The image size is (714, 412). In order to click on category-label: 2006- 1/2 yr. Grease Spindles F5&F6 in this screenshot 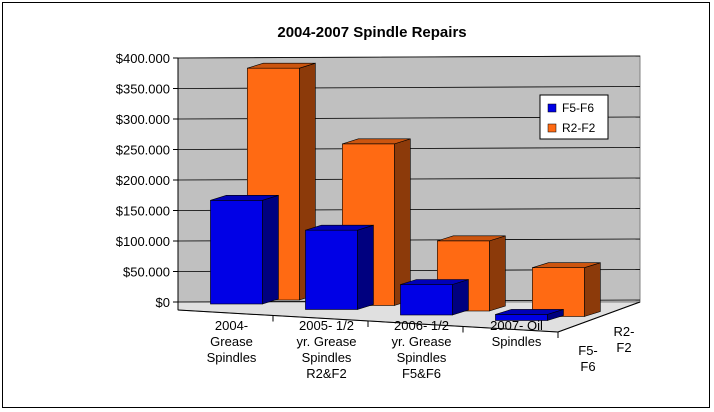, I will do `click(422, 349)`.